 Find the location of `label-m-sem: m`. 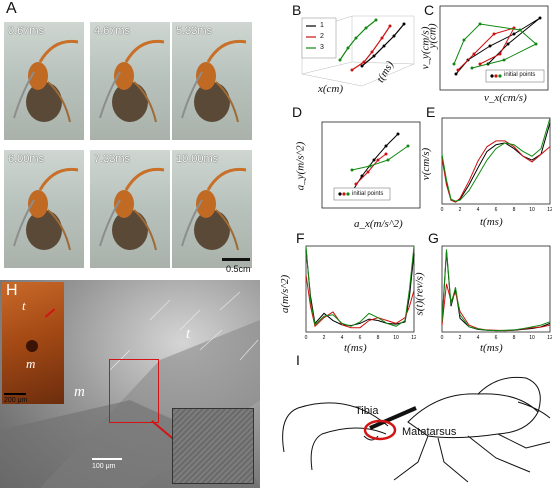

label-m-sem: m is located at coordinates (79, 392).